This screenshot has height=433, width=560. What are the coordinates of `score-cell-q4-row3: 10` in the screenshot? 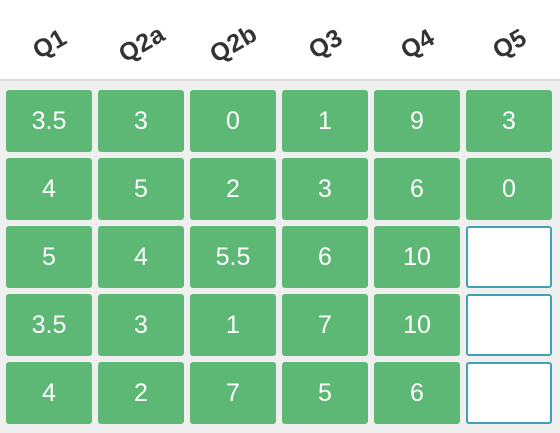 It's located at (417, 257).